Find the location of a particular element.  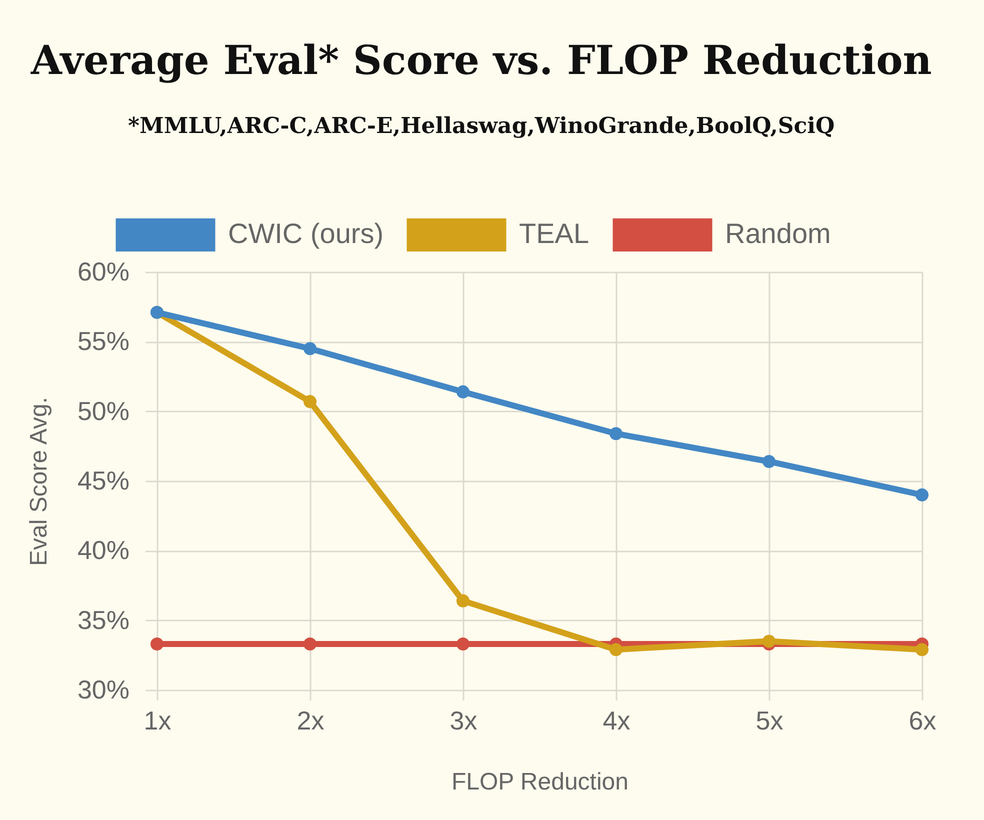

chart-title: Average Eval* Score vs. FLOP Reduction is located at coordinates (481, 60).